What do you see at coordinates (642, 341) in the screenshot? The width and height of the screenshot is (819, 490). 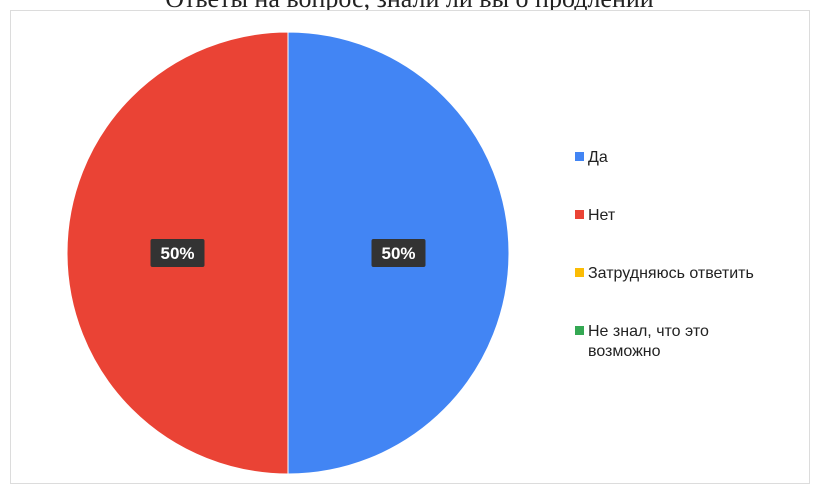 I see `legend-item-4: Не знал, что это возможно` at bounding box center [642, 341].